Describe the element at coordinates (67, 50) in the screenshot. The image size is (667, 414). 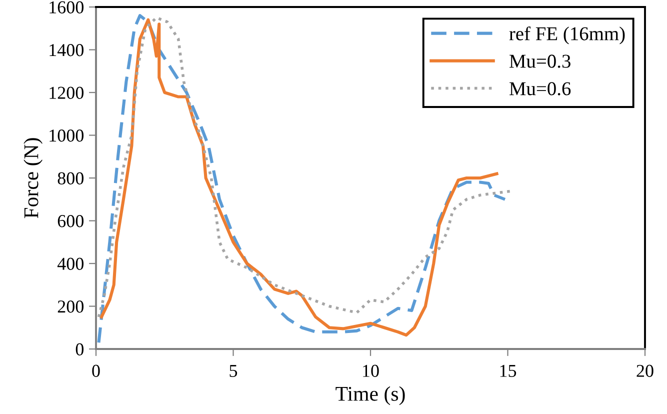
I see `y-tick-label: 1400` at that location.